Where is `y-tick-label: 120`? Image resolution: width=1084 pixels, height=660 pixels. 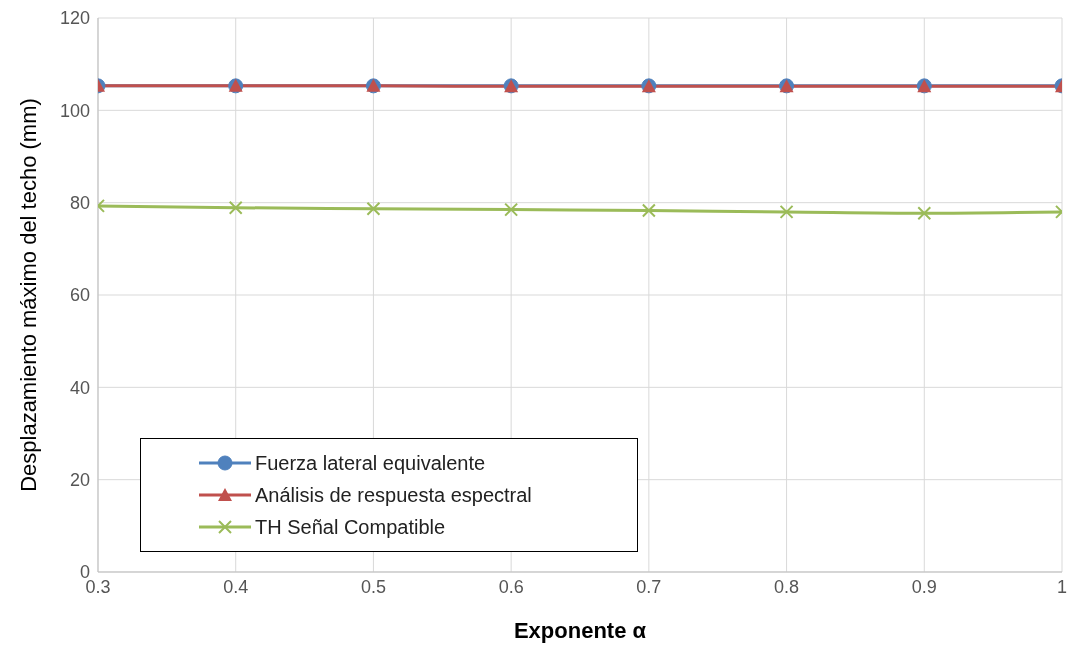 y-tick-label: 120 is located at coordinates (74, 18).